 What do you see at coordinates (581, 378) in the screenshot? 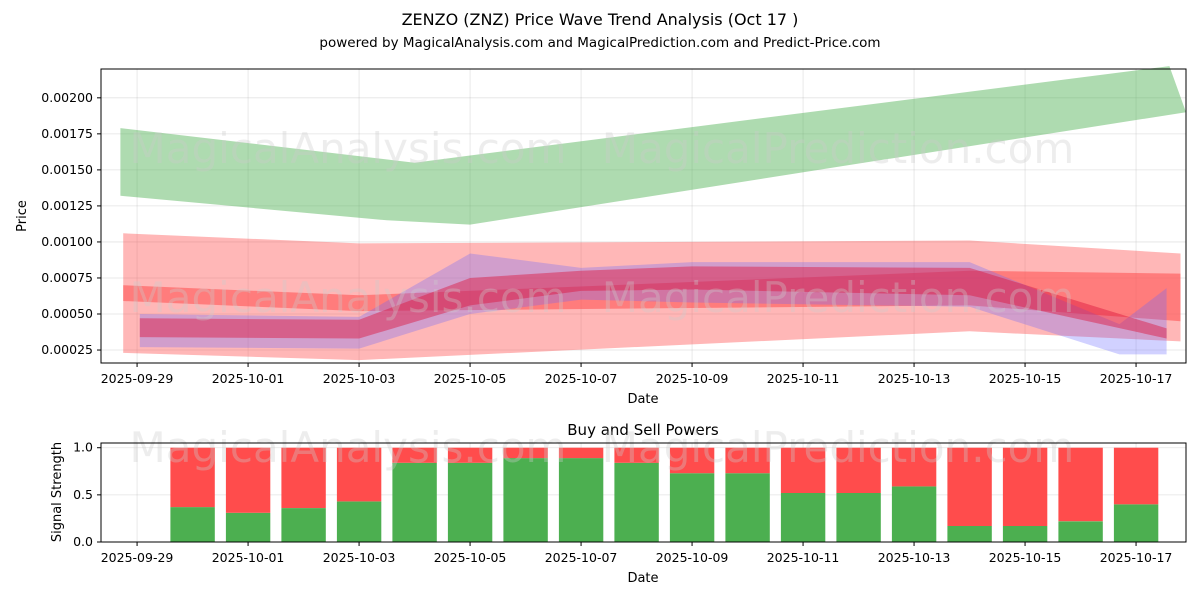
I see `price-x-tick-label: 2025-10-07` at bounding box center [581, 378].